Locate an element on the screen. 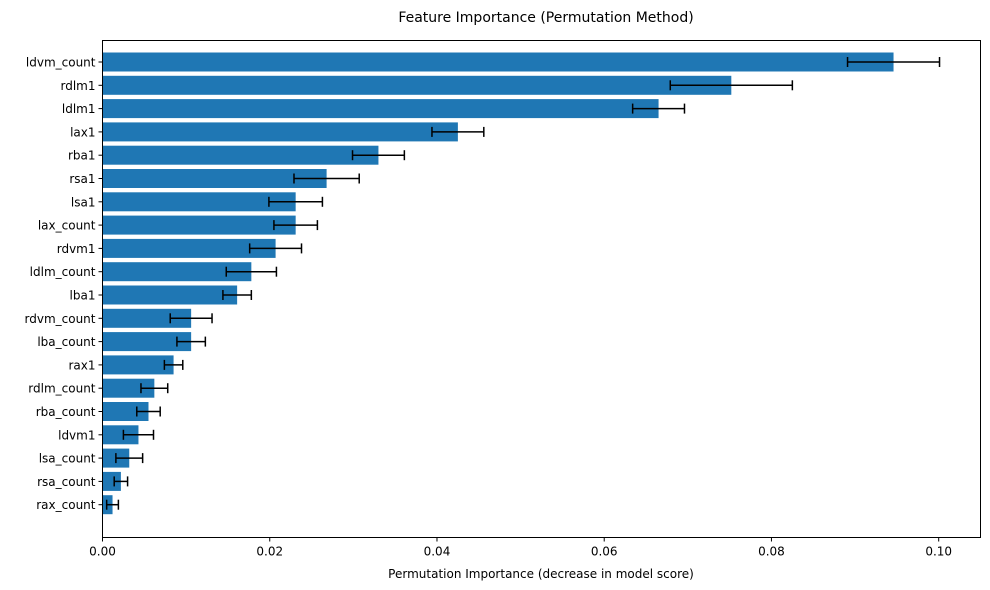 The height and width of the screenshot is (590, 990). x-tick-label: 0.06 is located at coordinates (604, 552).